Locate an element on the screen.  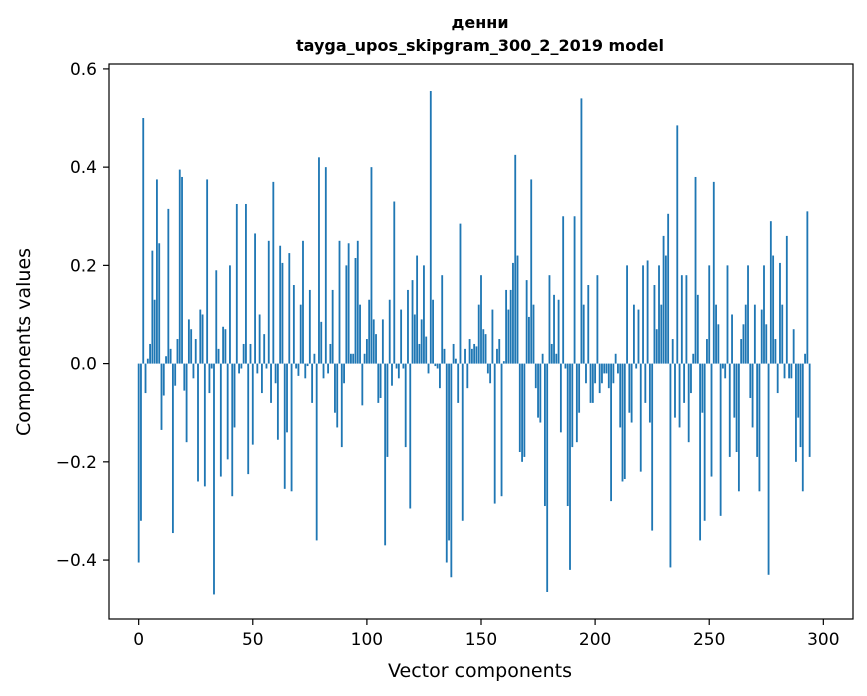
x-tick-label: 100 is located at coordinates (367, 640).